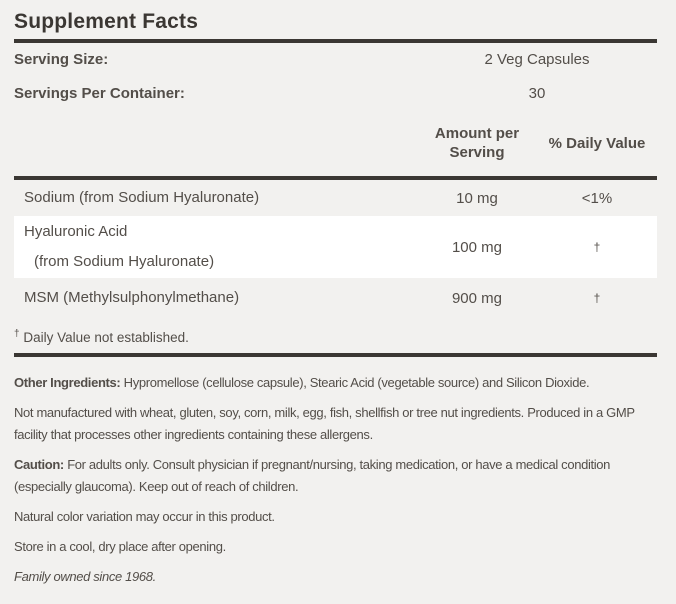 The image size is (676, 604). What do you see at coordinates (335, 41) in the screenshot?
I see `divider-thick-top` at bounding box center [335, 41].